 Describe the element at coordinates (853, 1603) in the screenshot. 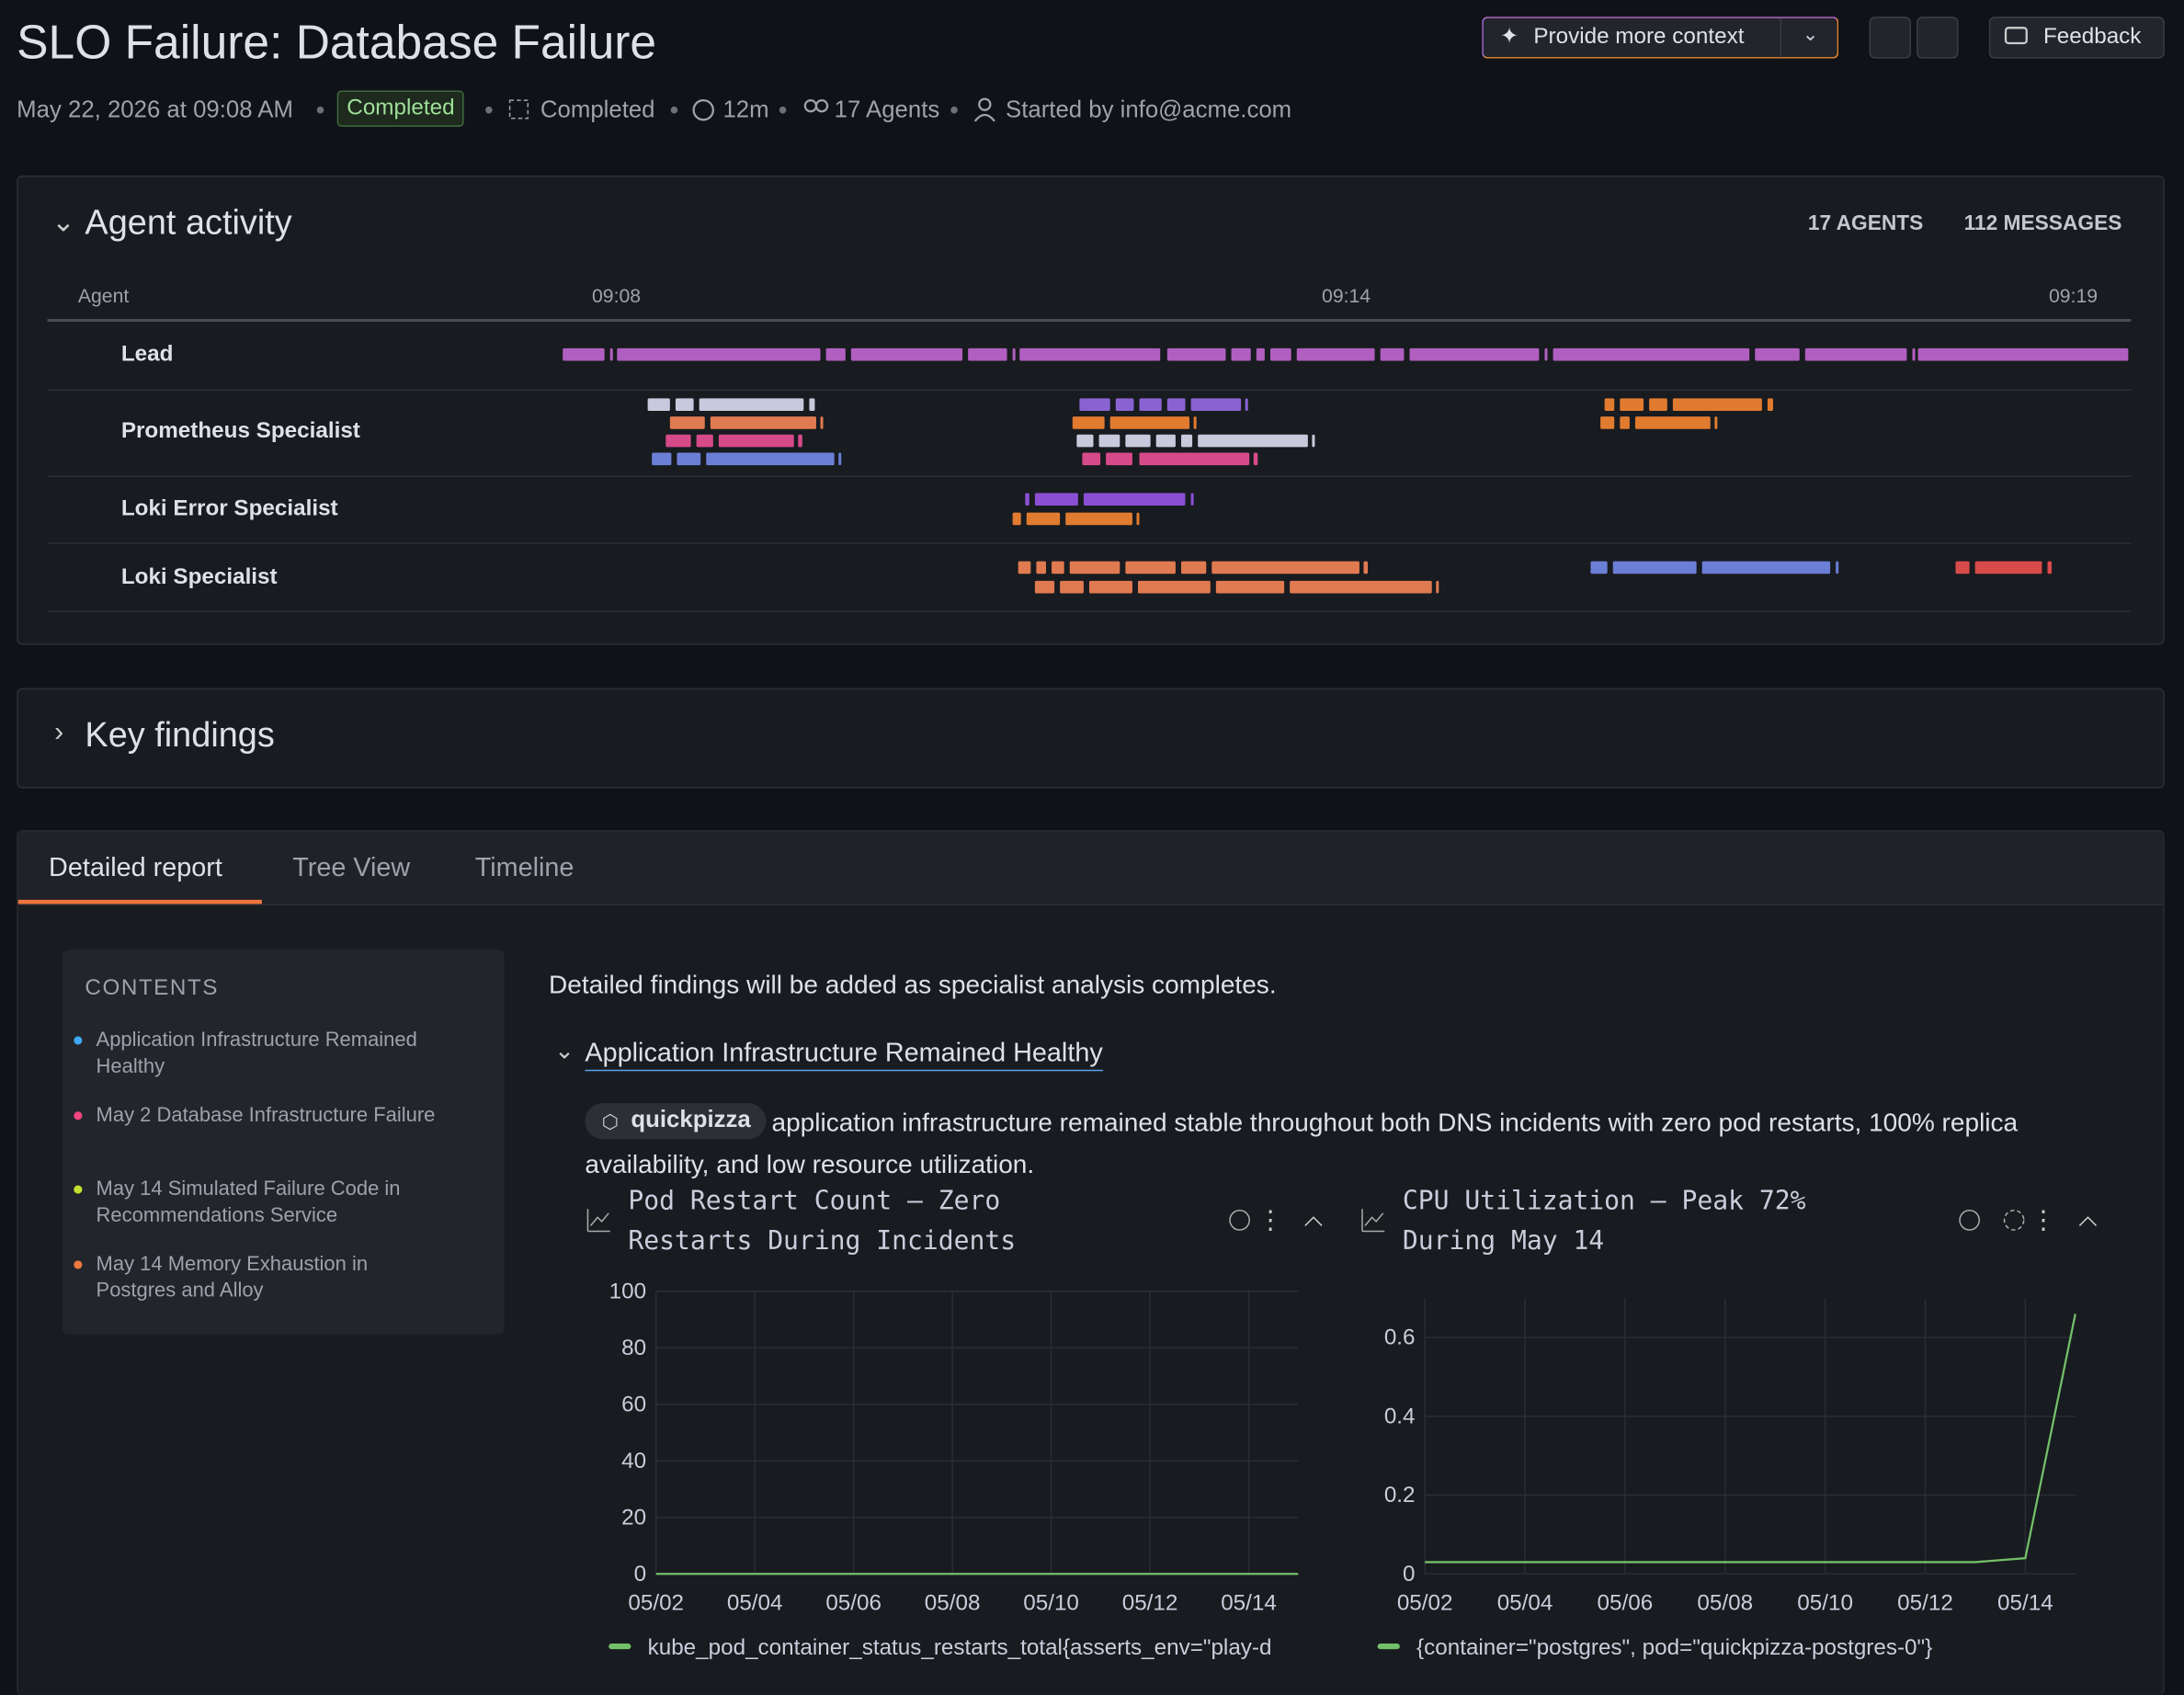

I see `x-tick-label: 05/06` at that location.